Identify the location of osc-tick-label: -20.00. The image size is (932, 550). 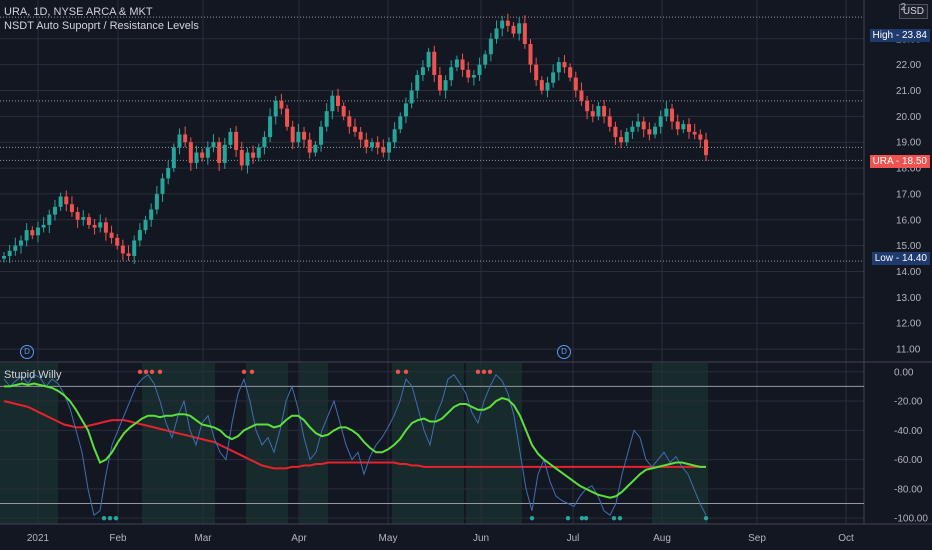
(908, 402).